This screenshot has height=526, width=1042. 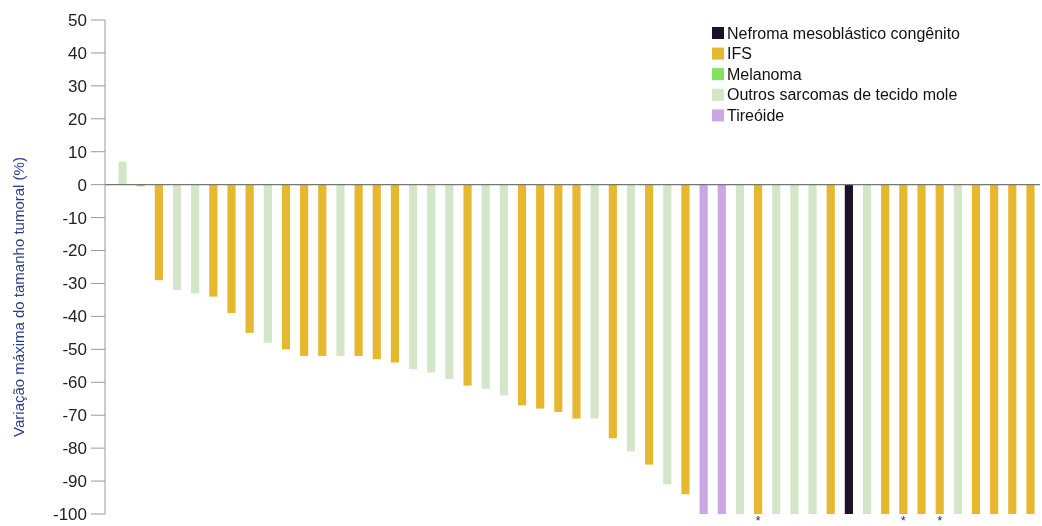 I want to click on y-tick-label: 0, so click(x=82, y=185).